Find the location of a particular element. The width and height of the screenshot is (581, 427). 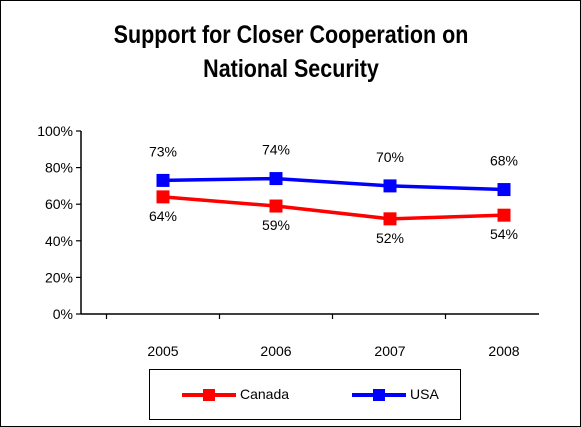

data-label-canada: 54% is located at coordinates (504, 234).